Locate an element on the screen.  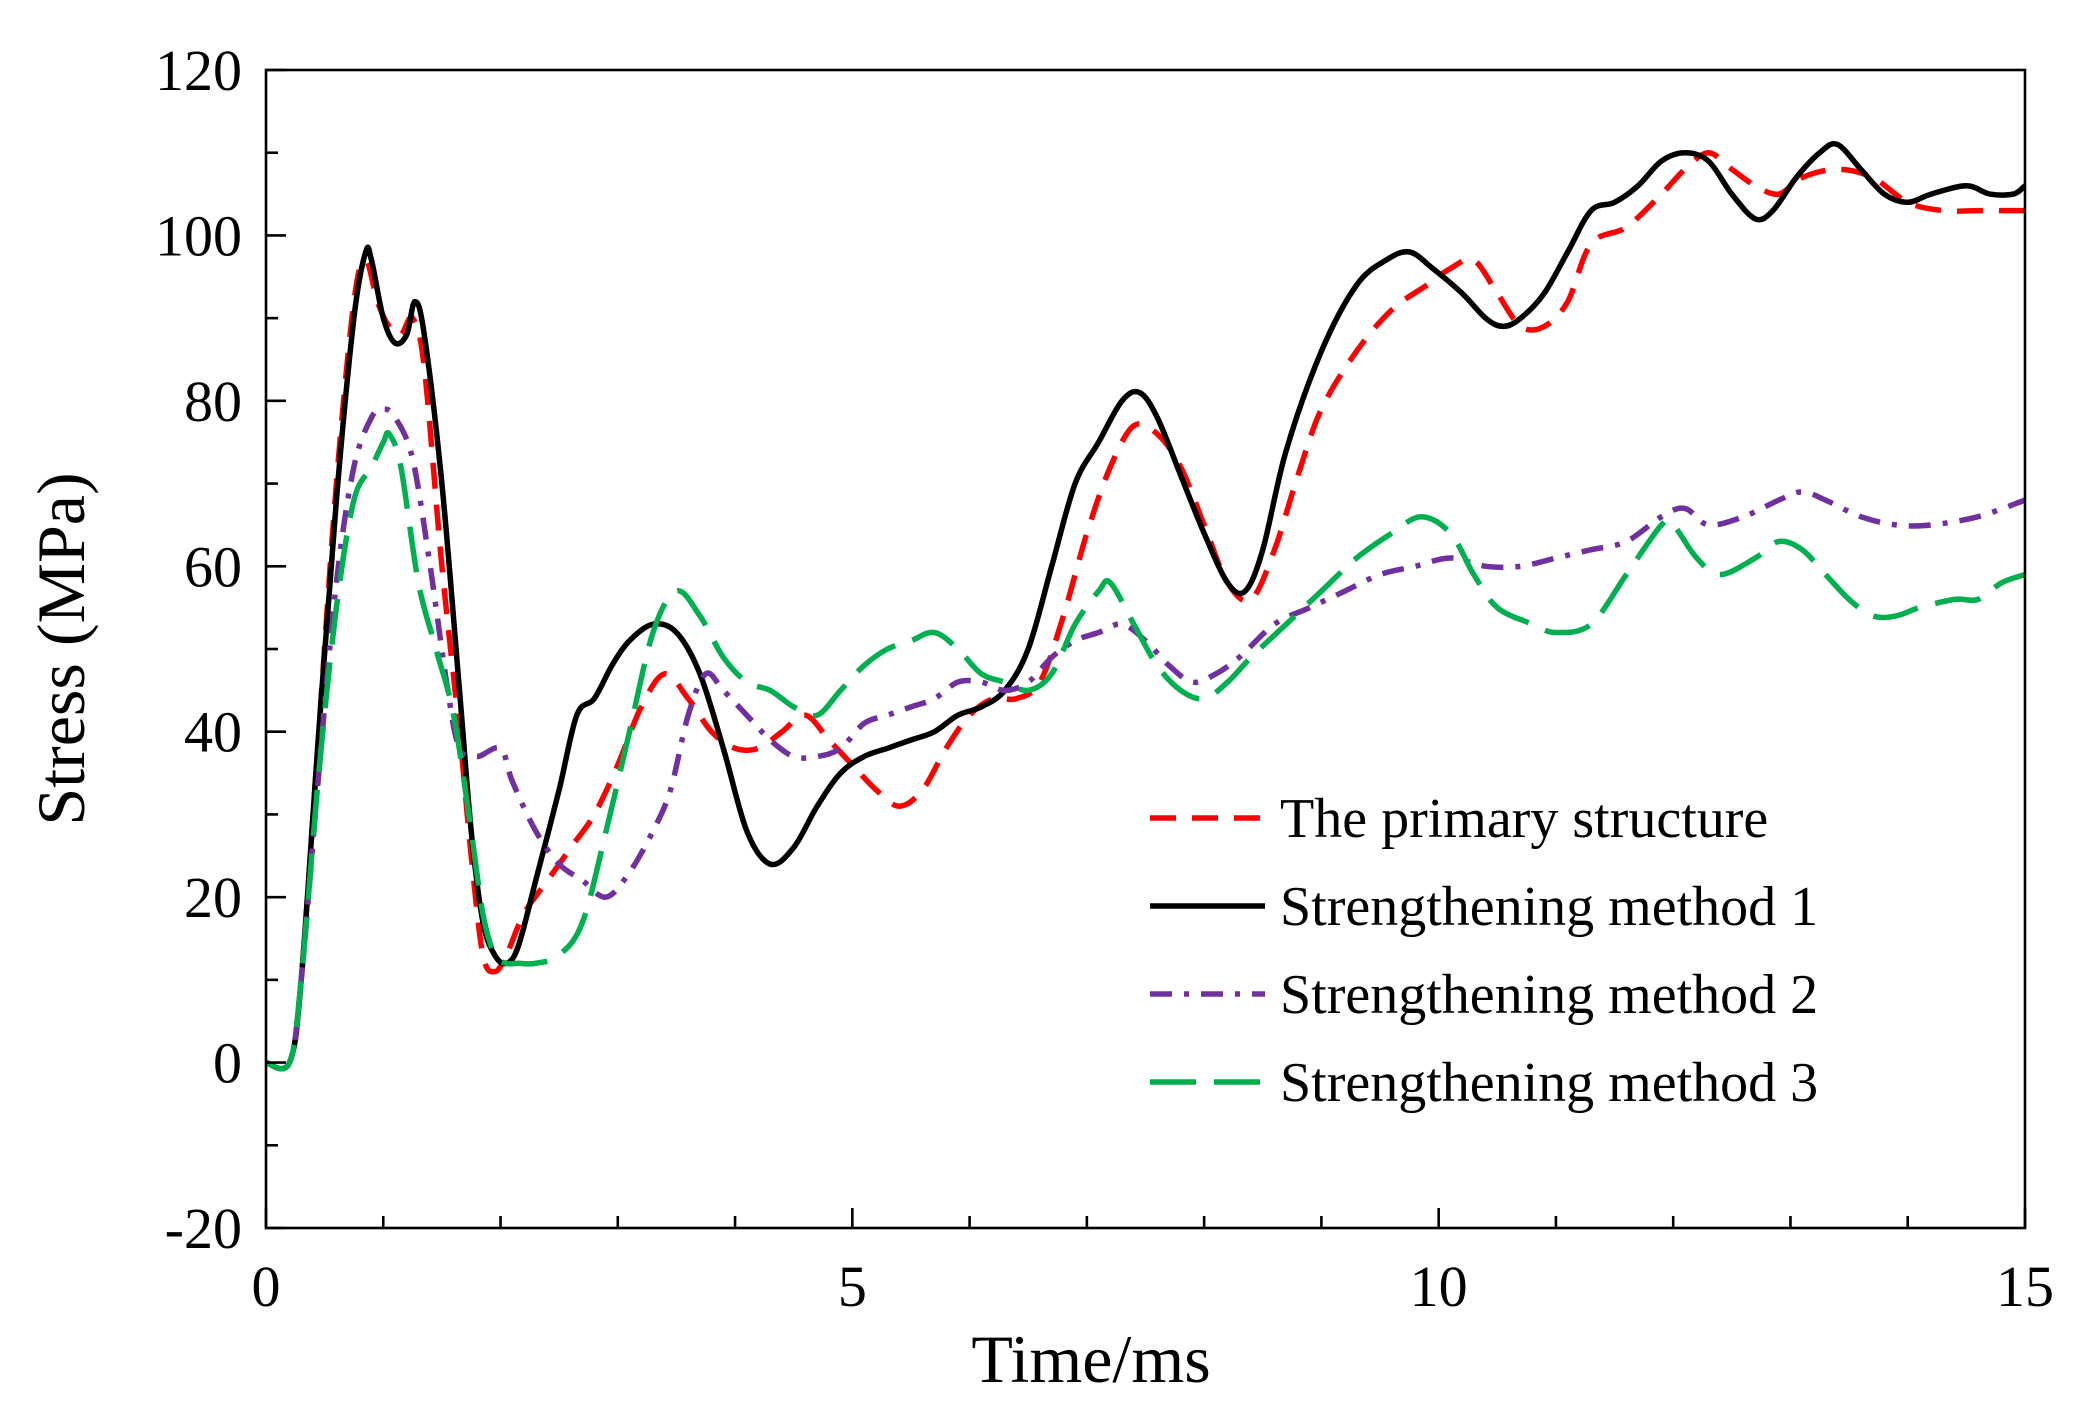
y-tick-label: 0 is located at coordinates (227, 1063).